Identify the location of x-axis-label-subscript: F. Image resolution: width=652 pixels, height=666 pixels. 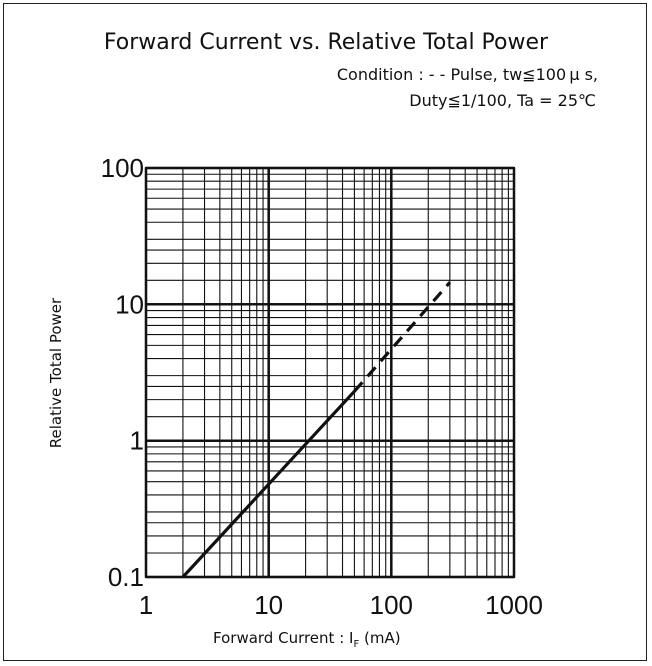
(356, 644).